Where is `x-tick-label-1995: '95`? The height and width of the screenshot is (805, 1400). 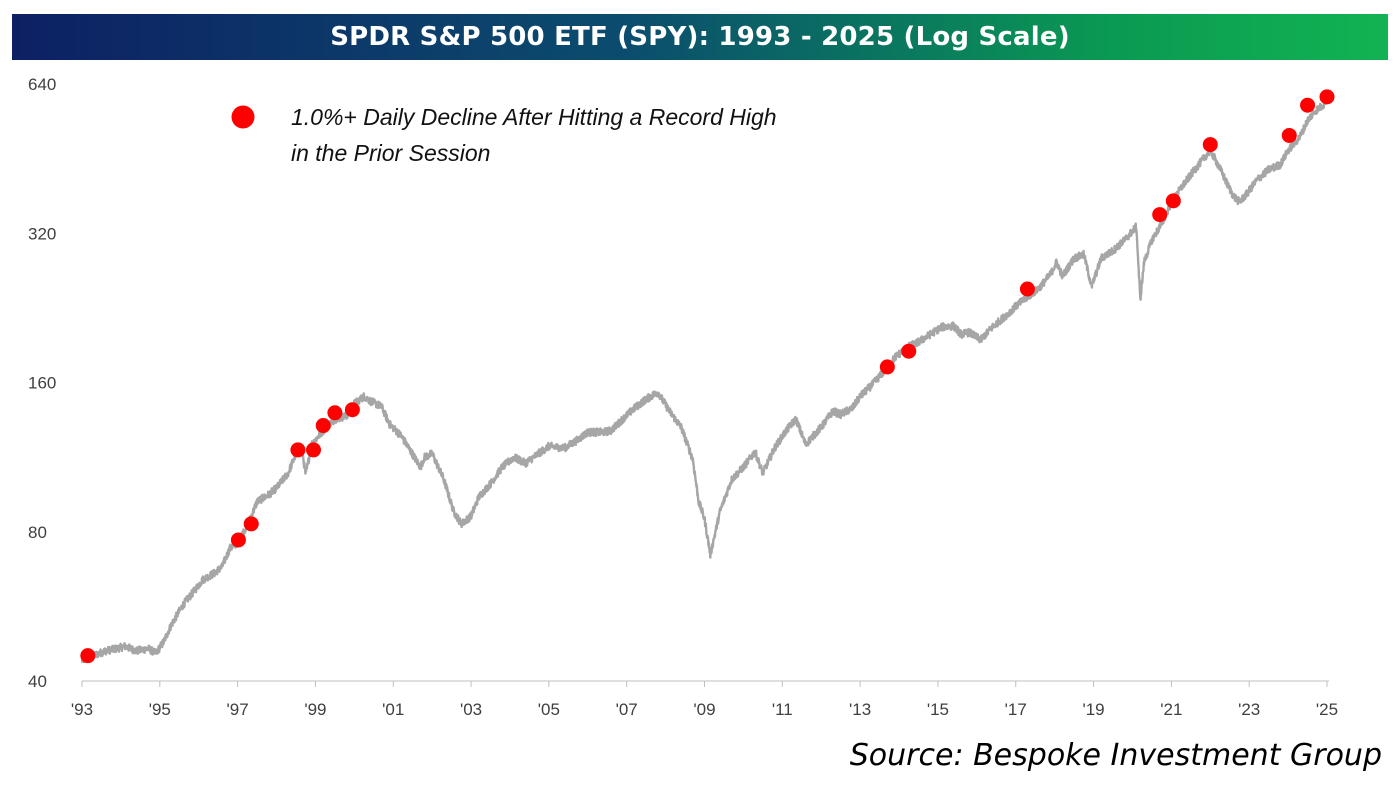
x-tick-label-1995: '95 is located at coordinates (160, 709).